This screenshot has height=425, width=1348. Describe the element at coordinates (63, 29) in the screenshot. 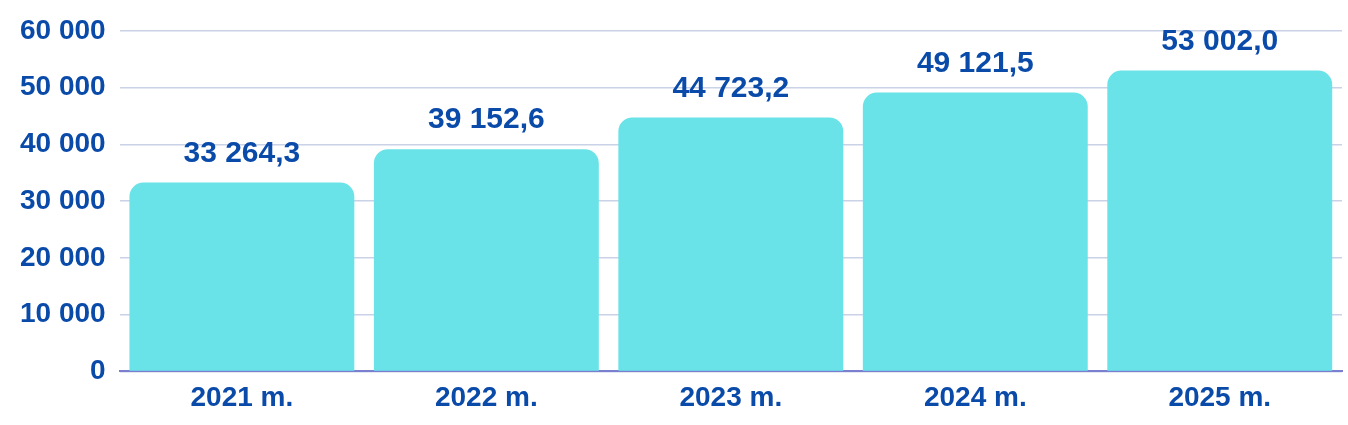

I see `y-tick-label: 60 000` at that location.